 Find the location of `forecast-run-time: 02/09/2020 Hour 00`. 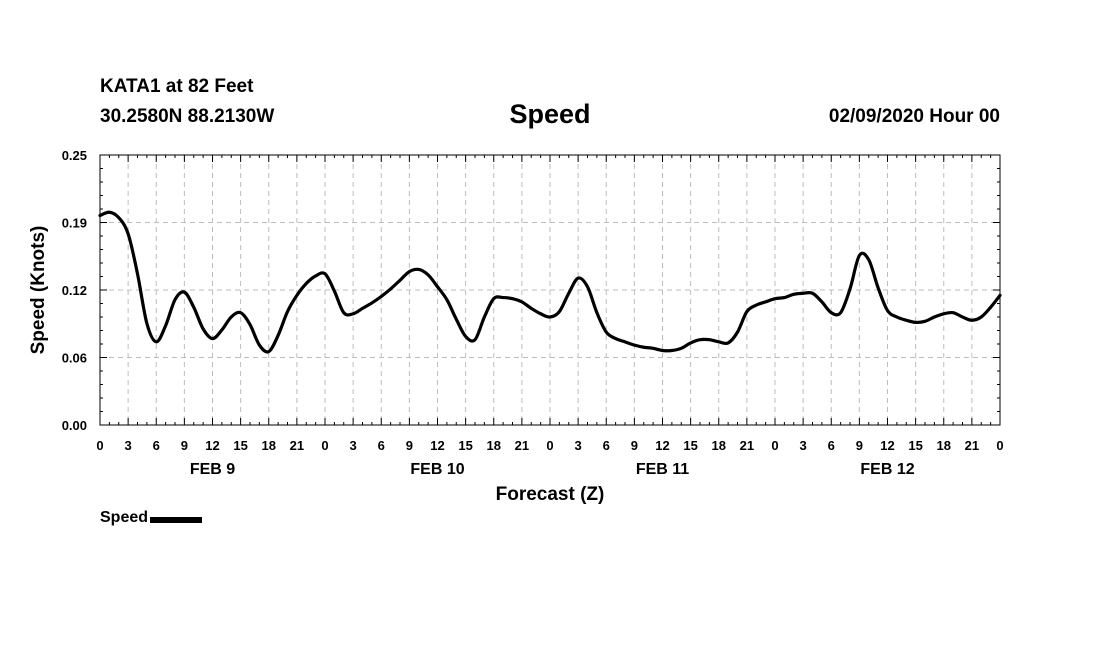

forecast-run-time: 02/09/2020 Hour 00 is located at coordinates (914, 116).